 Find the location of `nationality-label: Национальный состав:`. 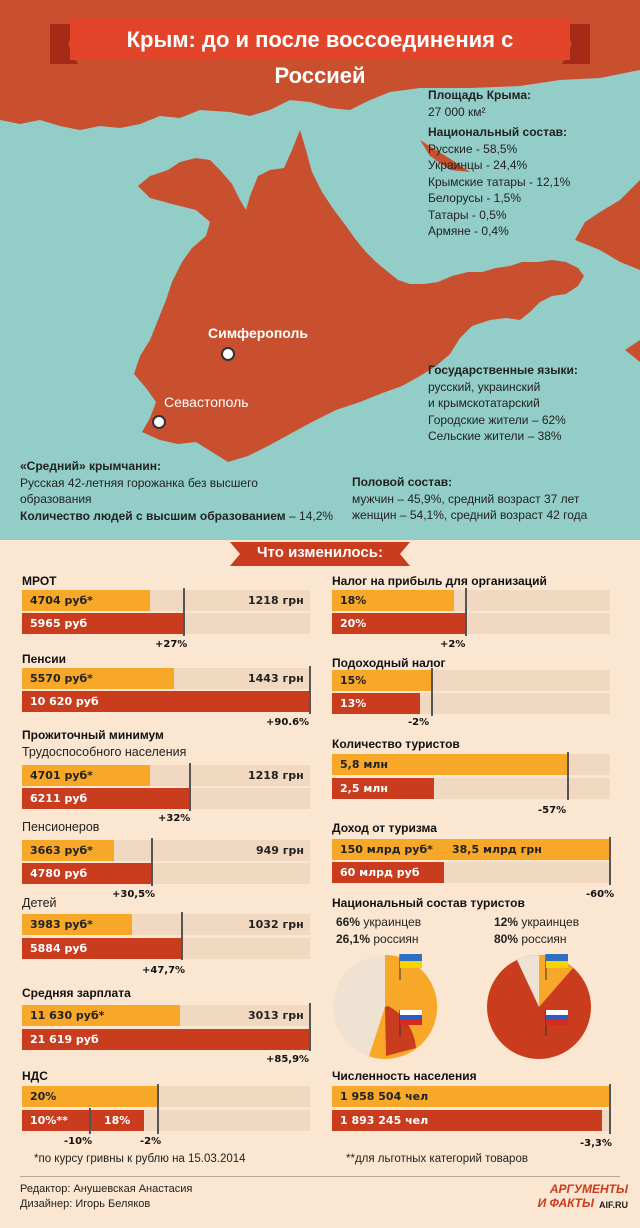

nationality-label: Национальный состав: is located at coordinates (497, 132).